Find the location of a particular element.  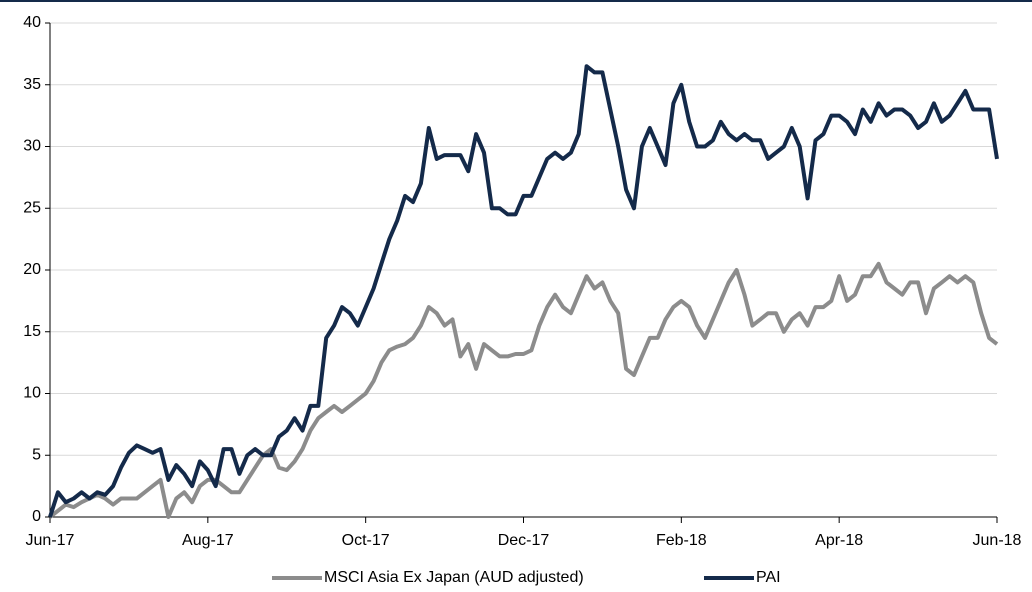

legend-label: PAI is located at coordinates (768, 577).